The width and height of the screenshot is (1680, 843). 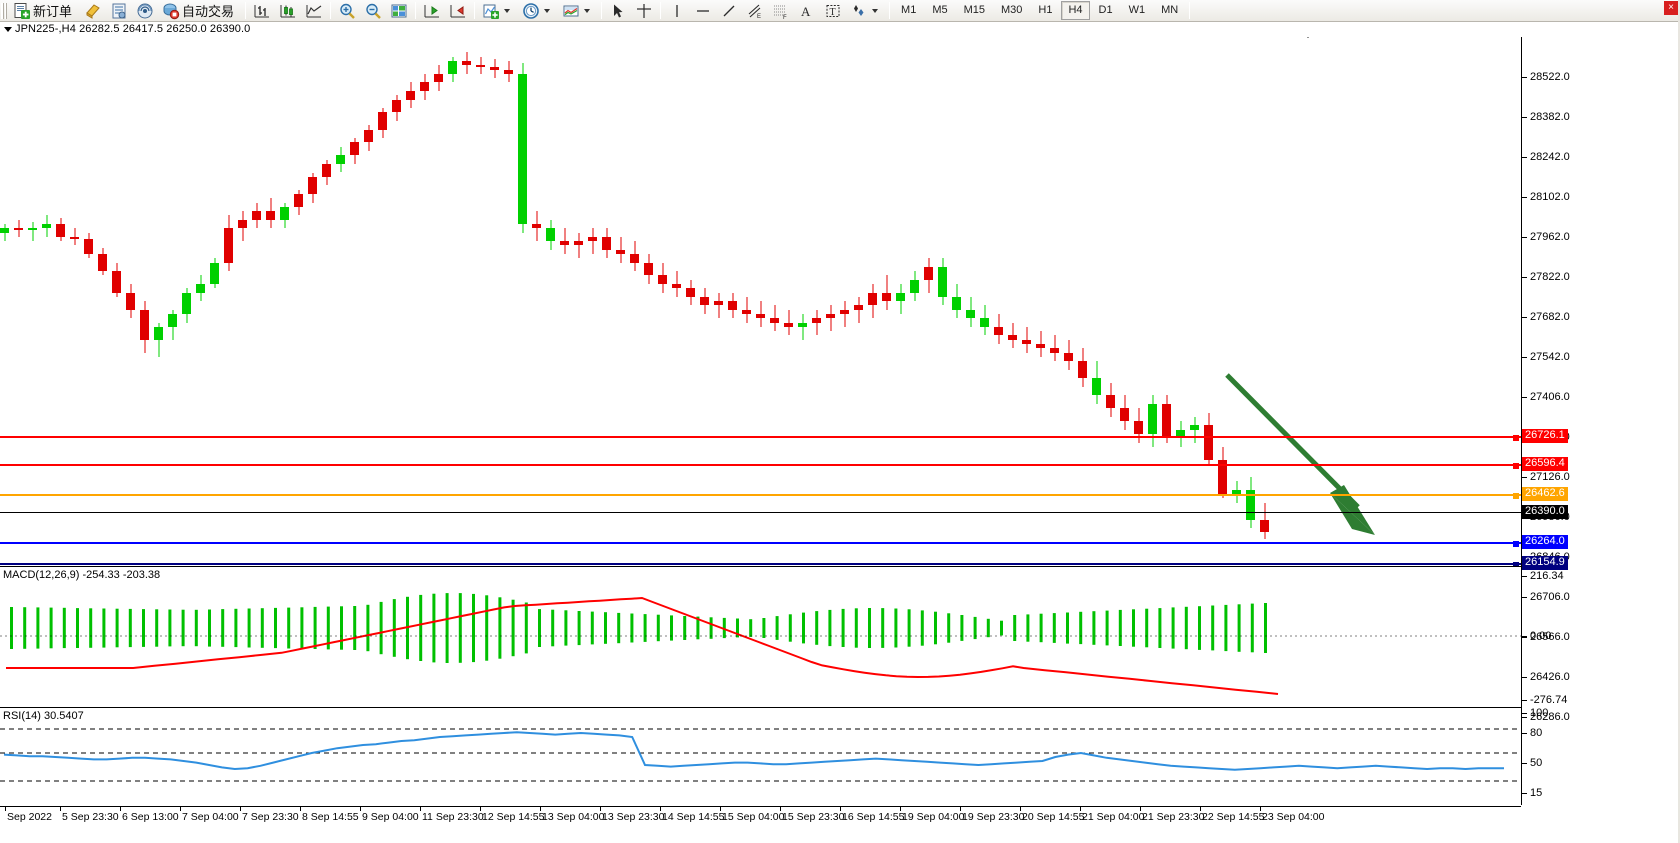 I want to click on tile-windows-button, so click(x=399, y=11).